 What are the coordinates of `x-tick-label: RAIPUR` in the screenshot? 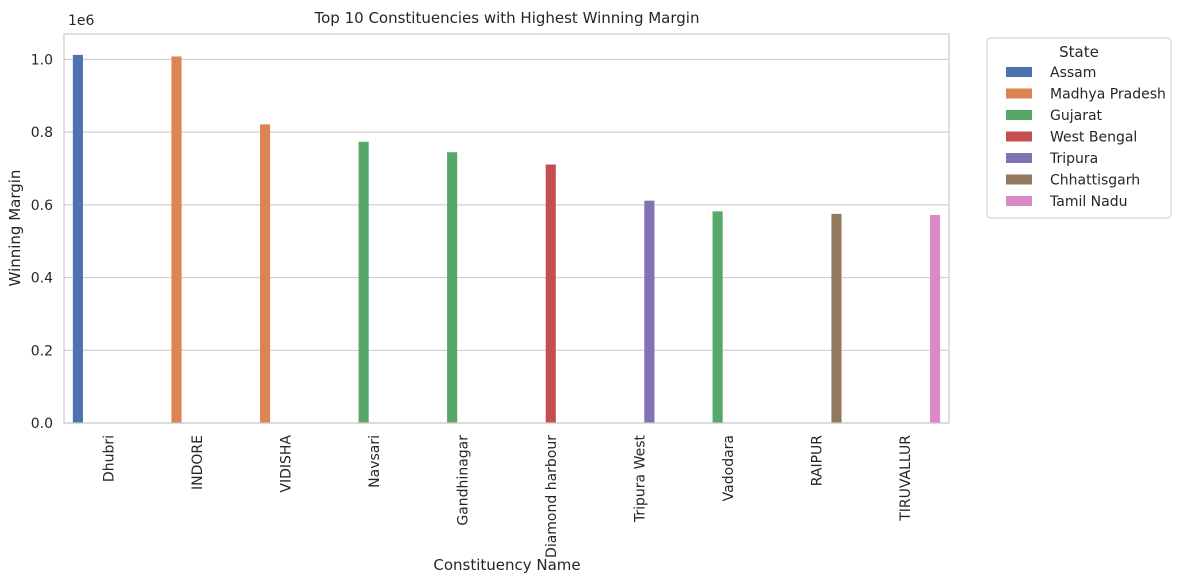 It's located at (817, 461).